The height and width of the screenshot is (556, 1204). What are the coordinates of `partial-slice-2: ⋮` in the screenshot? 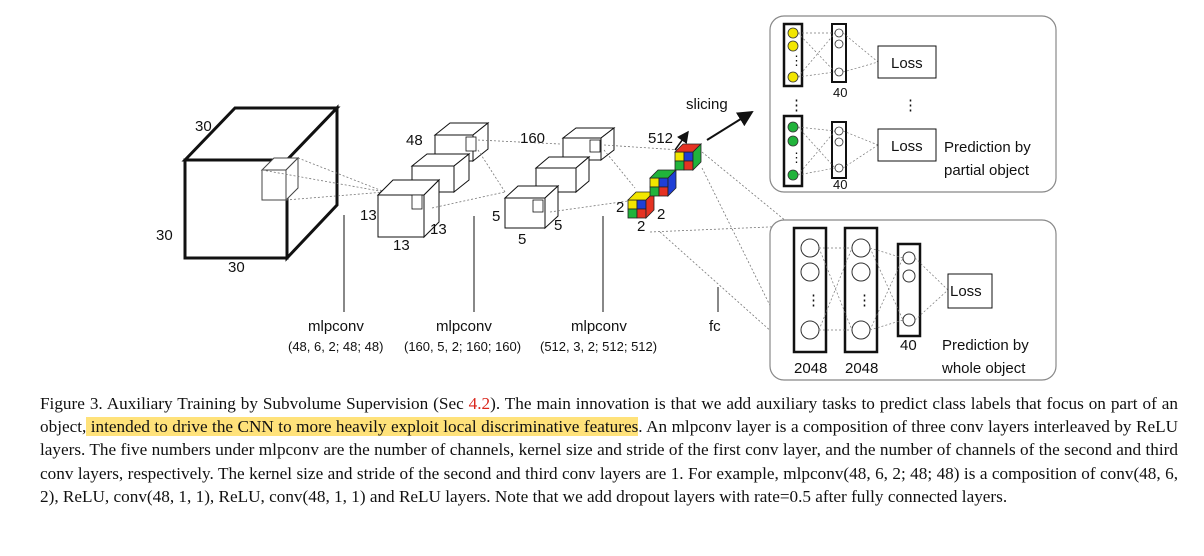 It's located at (830, 151).